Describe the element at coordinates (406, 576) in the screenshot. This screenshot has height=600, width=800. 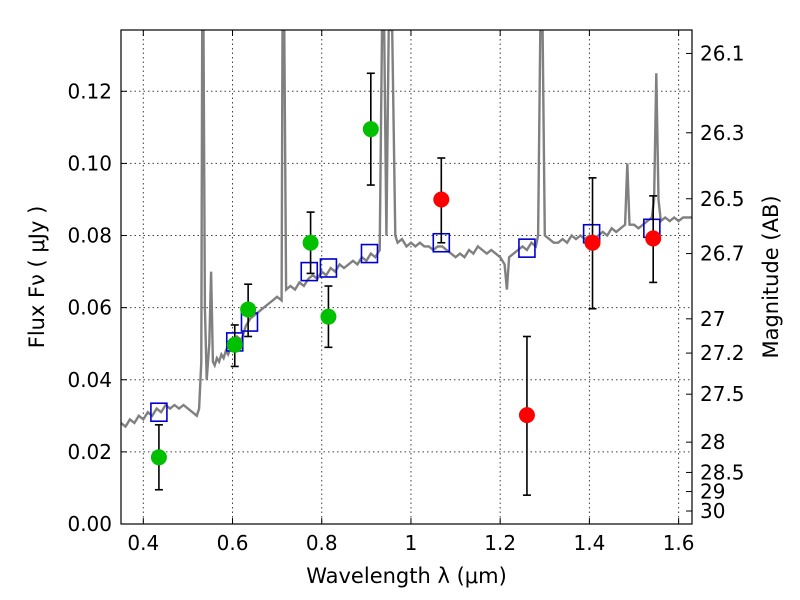
I see `x-axis-label: Wavelength λ (μm)` at that location.